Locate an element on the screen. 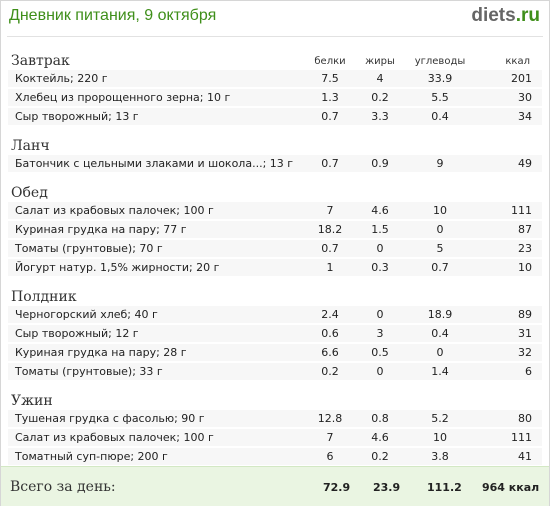 The image size is (550, 506). total-kcal: 964 ккал is located at coordinates (511, 487).